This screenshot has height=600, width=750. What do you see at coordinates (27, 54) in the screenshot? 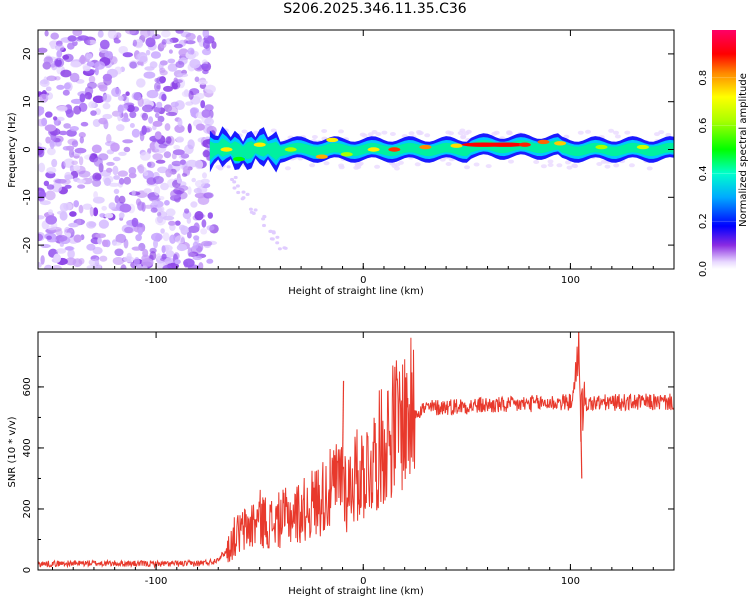
I see `y-tick-label: 20` at bounding box center [27, 54].